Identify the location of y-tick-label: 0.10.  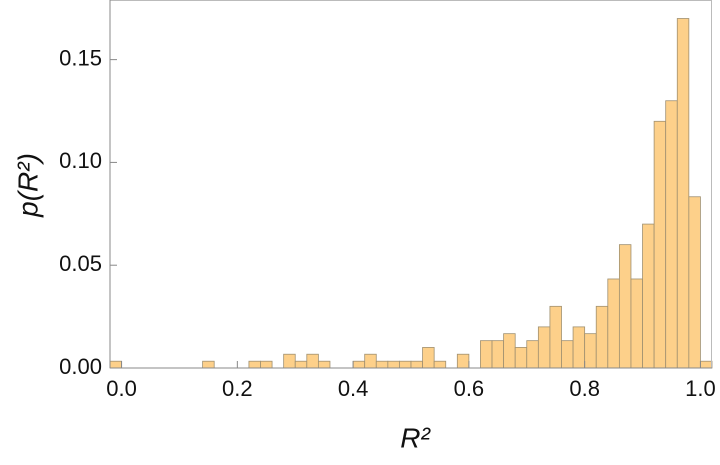
(80, 160).